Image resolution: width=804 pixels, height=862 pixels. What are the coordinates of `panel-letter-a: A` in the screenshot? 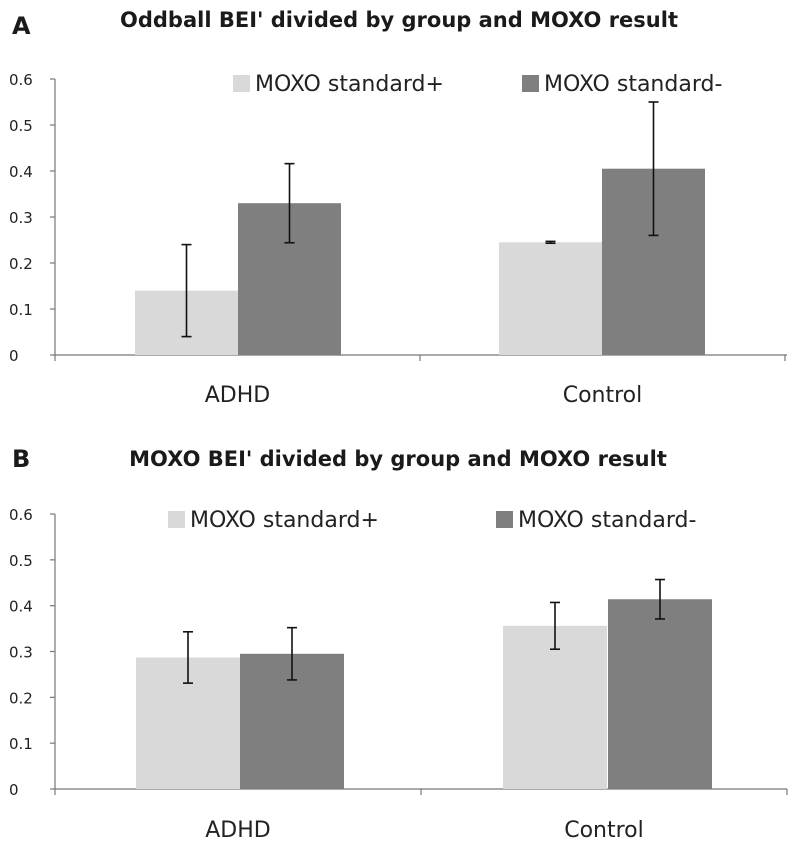 It's located at (21, 26).